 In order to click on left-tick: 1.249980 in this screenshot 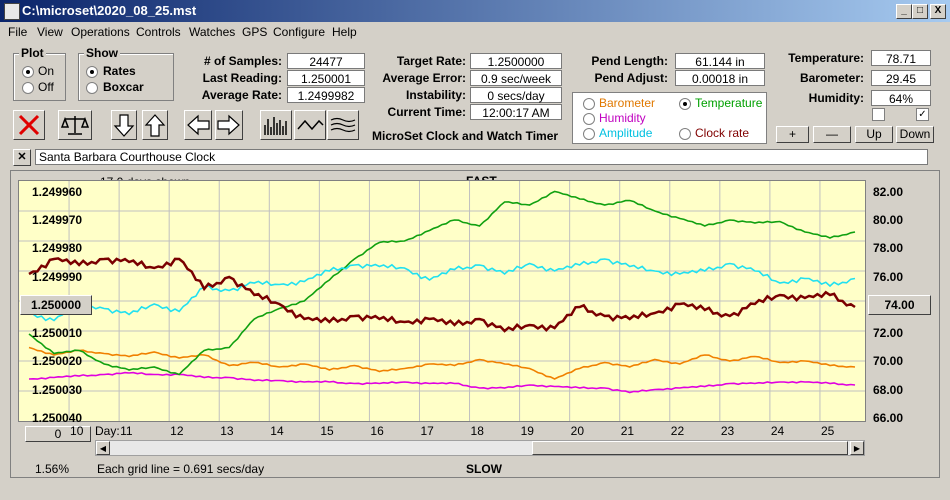, I will do `click(57, 248)`.